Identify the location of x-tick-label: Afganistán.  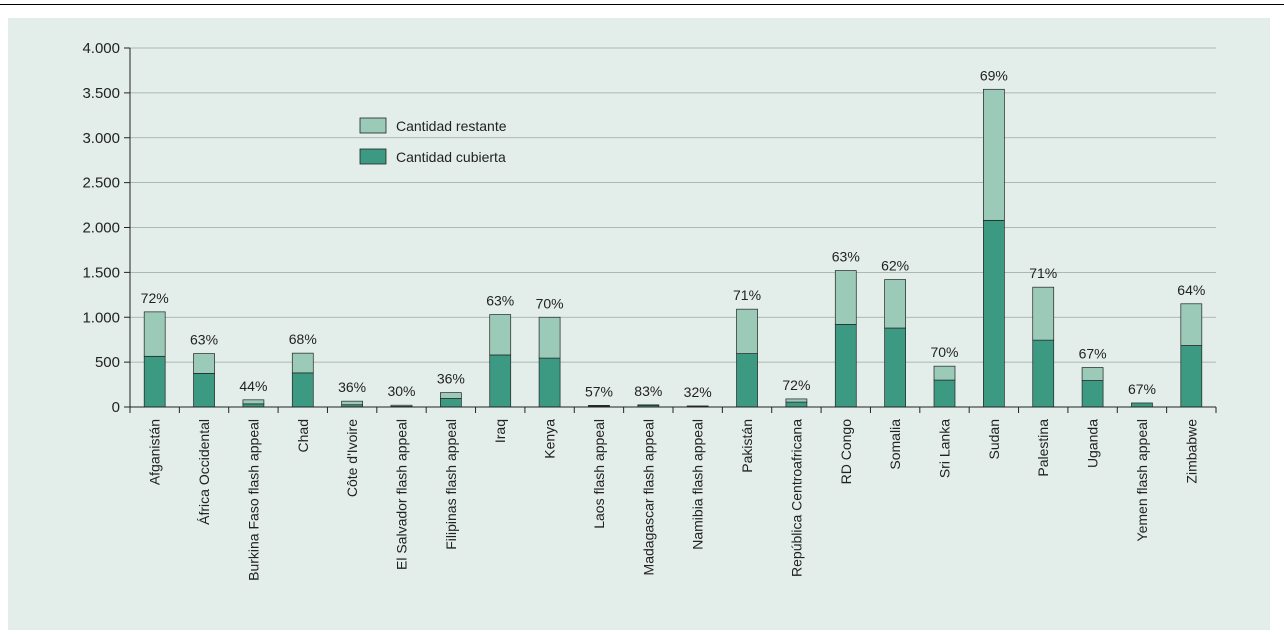
(155, 452).